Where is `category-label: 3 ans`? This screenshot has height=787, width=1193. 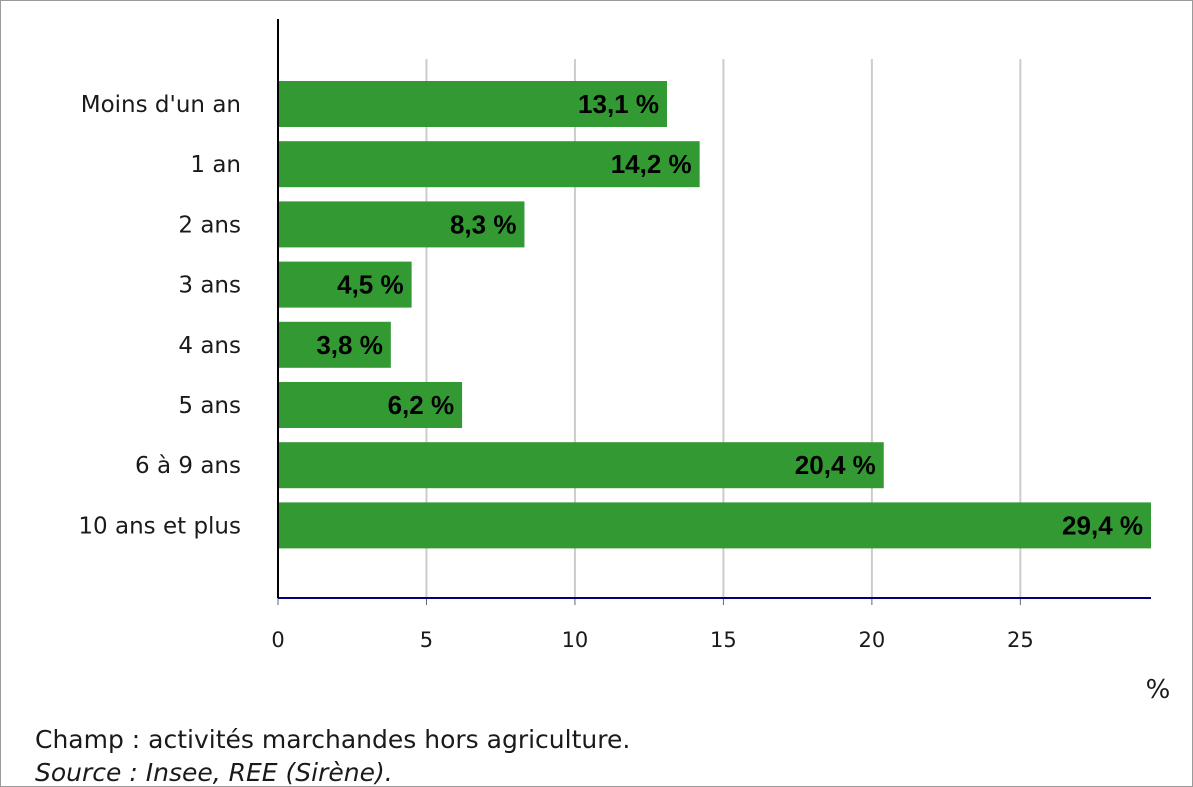
category-label: 3 ans is located at coordinates (209, 286).